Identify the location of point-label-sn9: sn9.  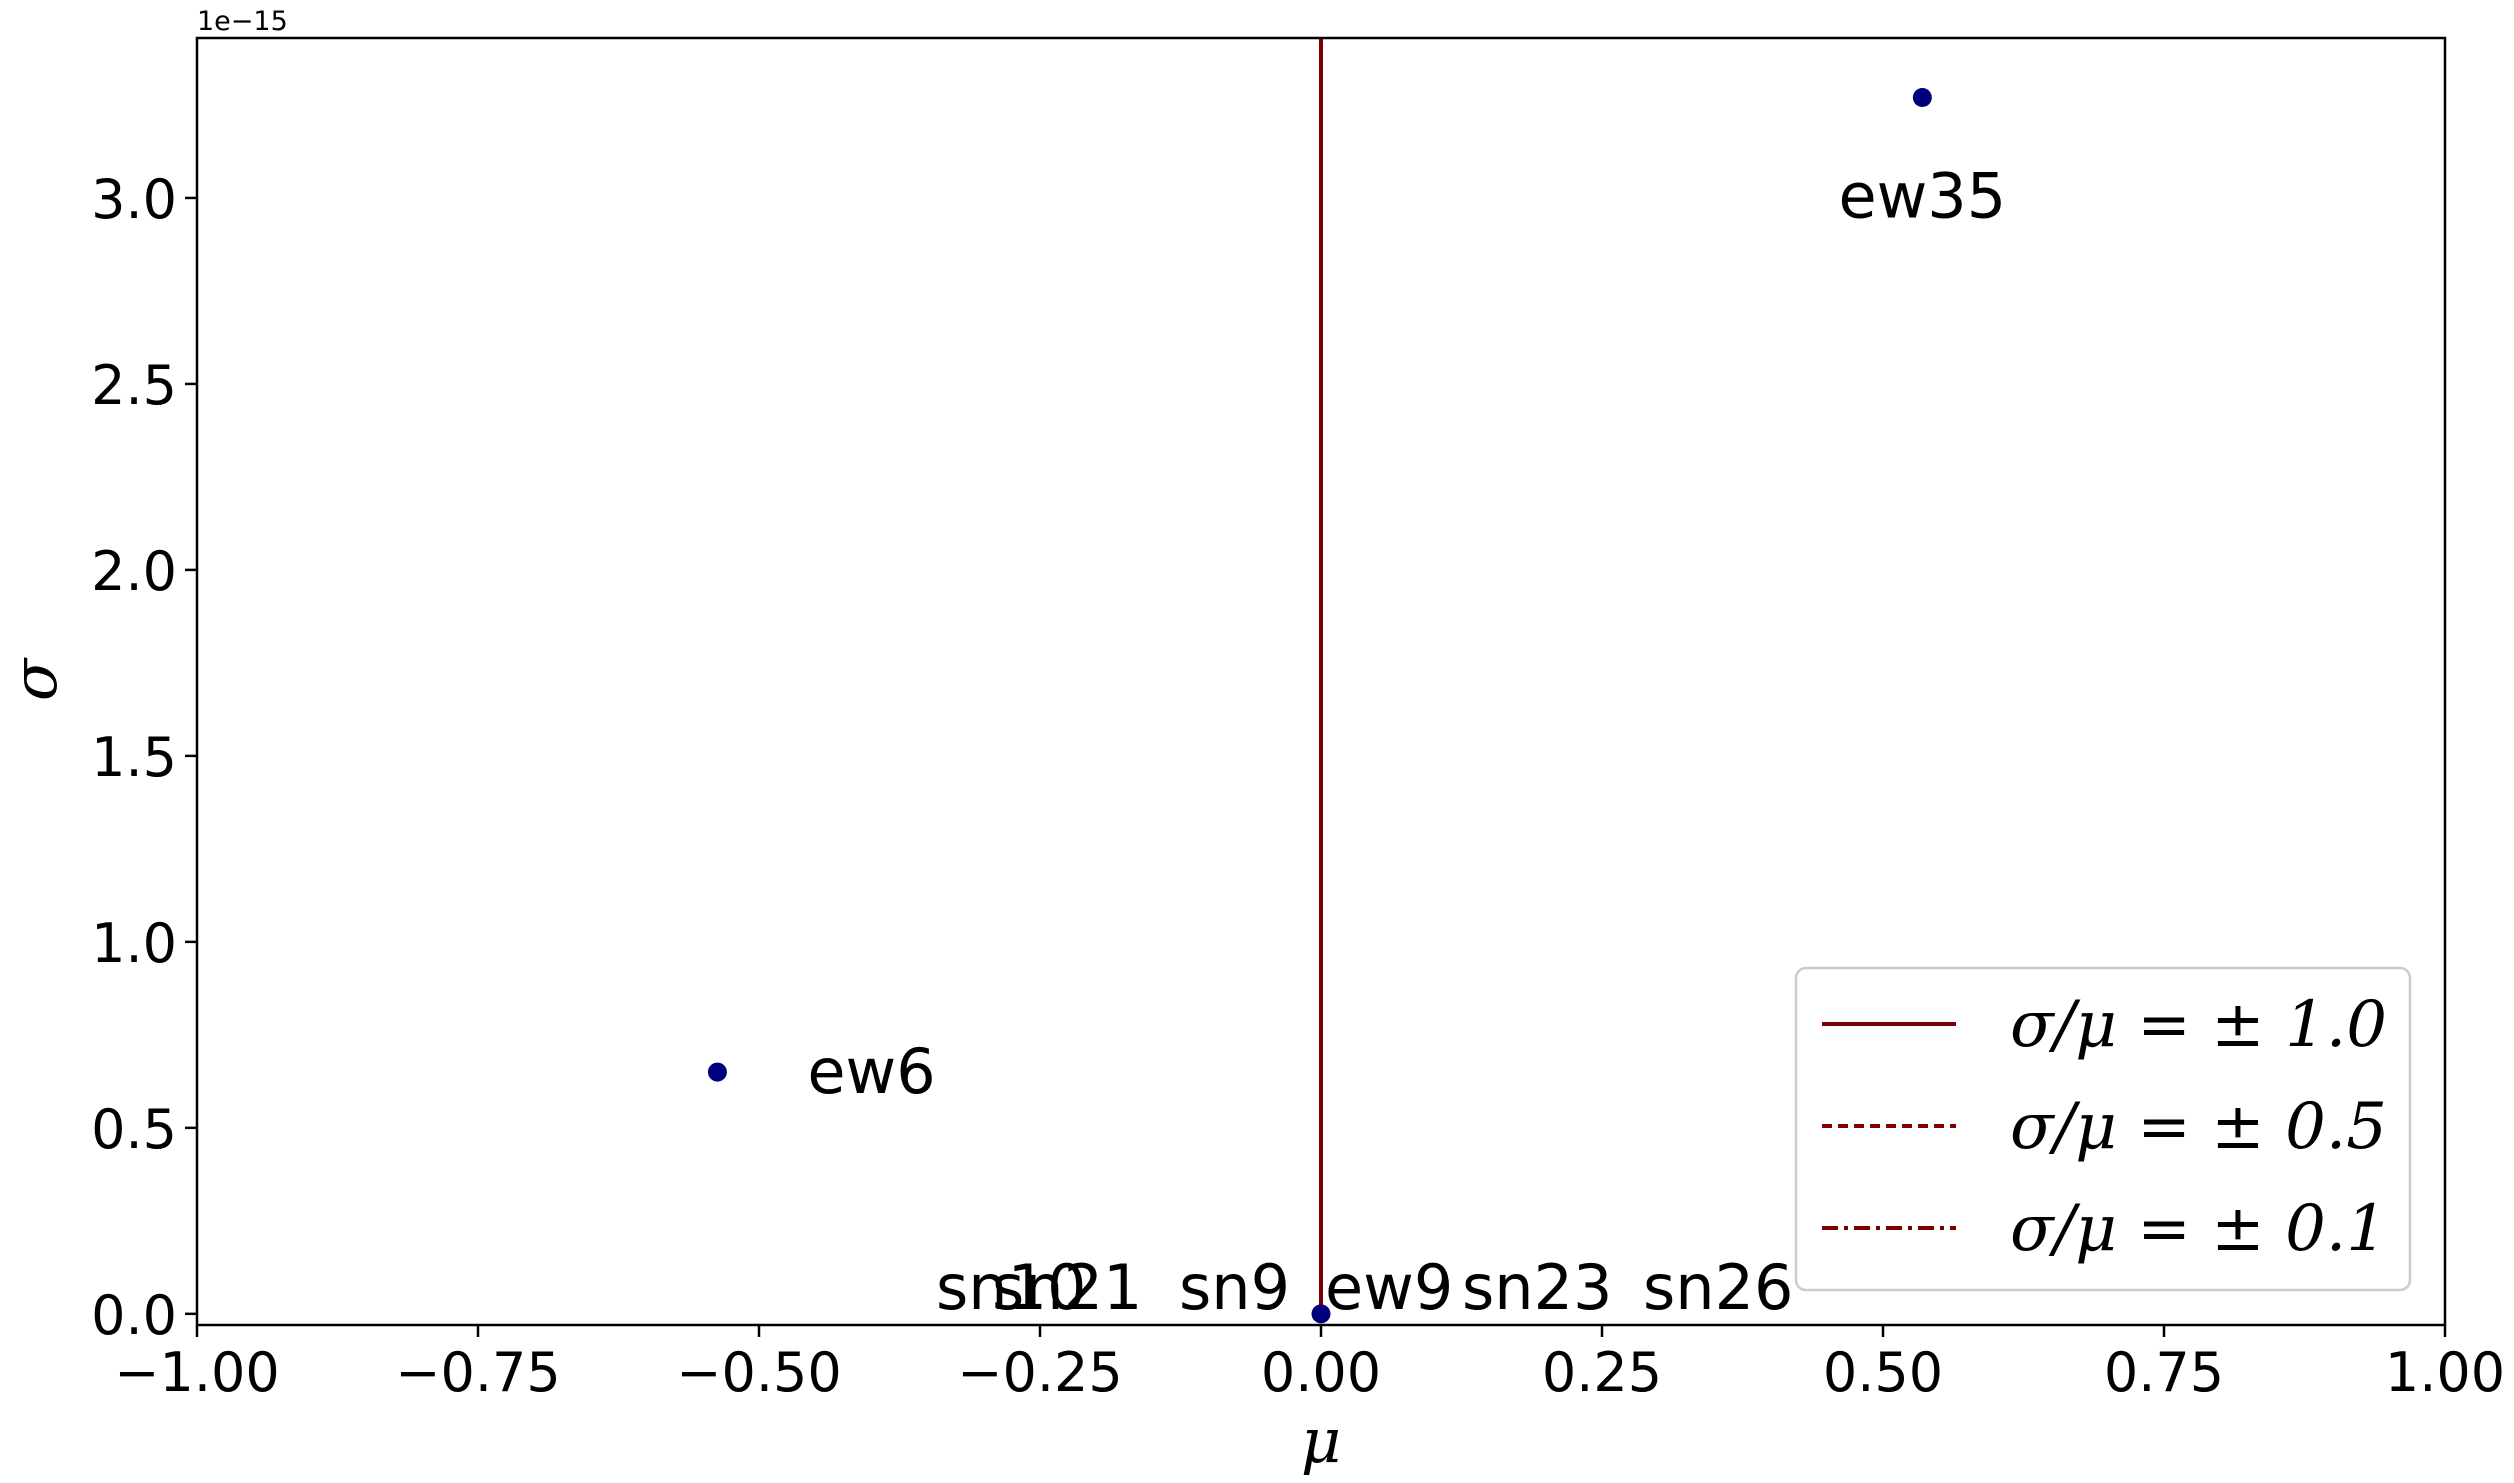
(1234, 1287).